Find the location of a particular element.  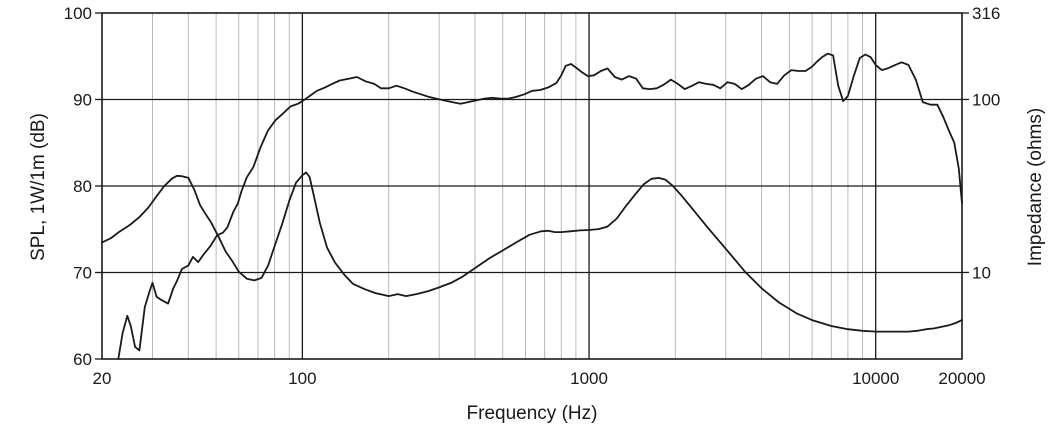

y-tick-labels: 60 70 80 90 100 is located at coordinates (78, 186).